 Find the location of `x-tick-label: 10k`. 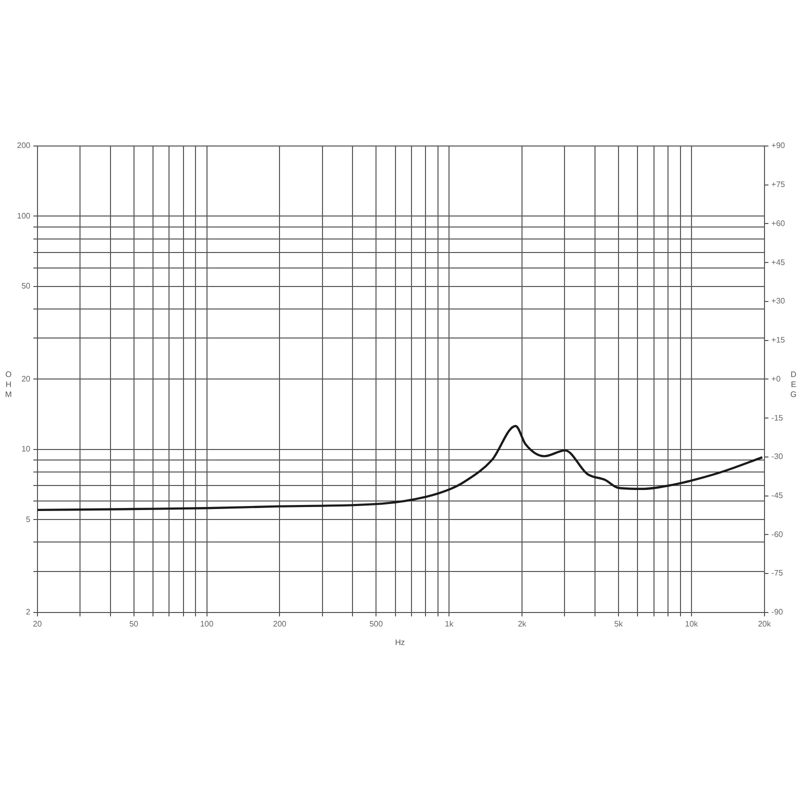

x-tick-label: 10k is located at coordinates (692, 623).